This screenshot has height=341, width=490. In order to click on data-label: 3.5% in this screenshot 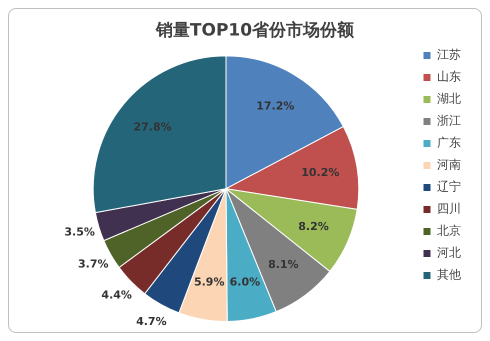, I will do `click(79, 231)`.